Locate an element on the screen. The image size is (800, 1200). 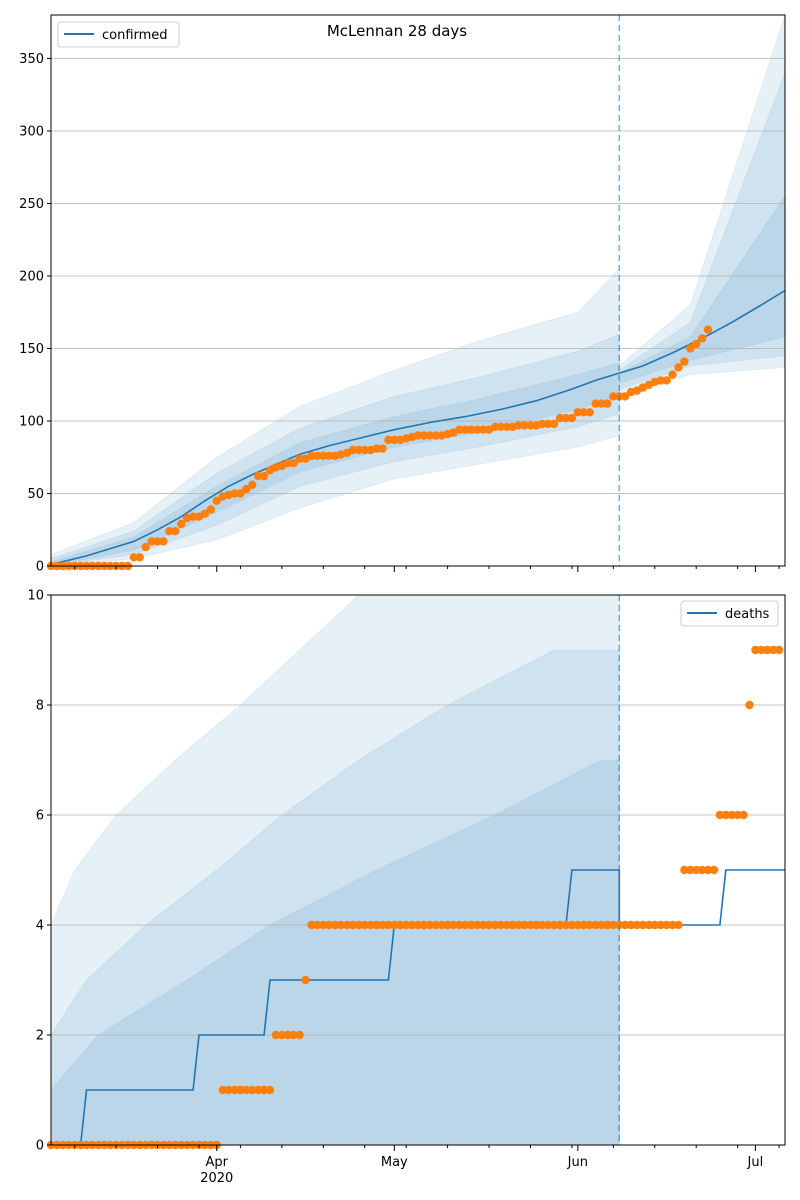
confirmed-legend: confirmed is located at coordinates (118, 34).